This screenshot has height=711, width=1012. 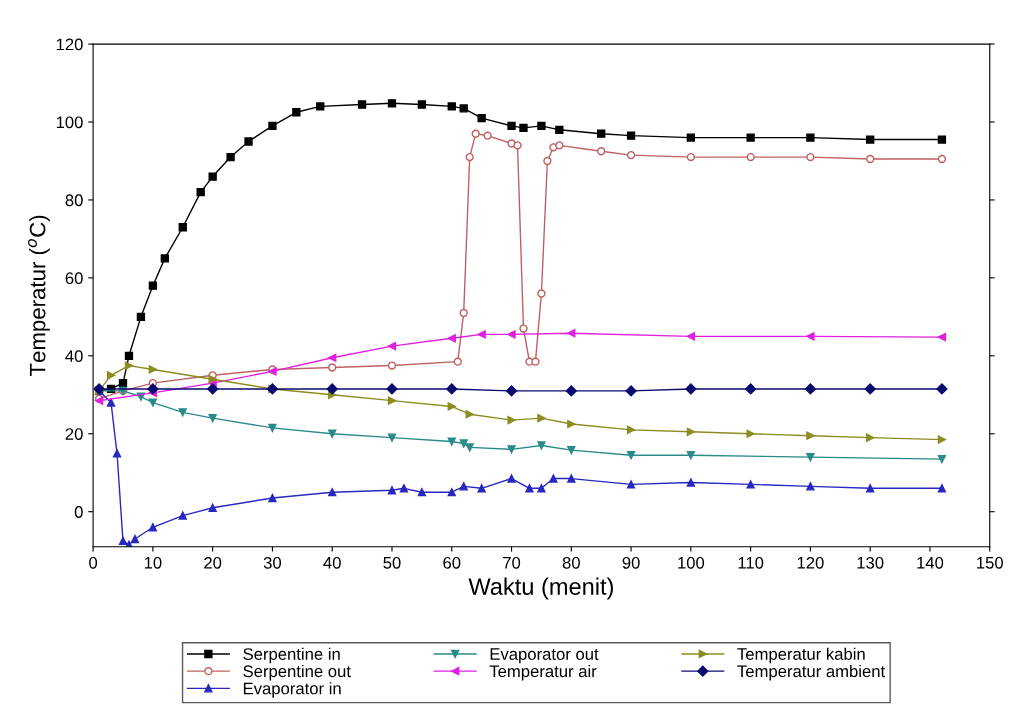 What do you see at coordinates (571, 562) in the screenshot?
I see `x-tick-label: 80` at bounding box center [571, 562].